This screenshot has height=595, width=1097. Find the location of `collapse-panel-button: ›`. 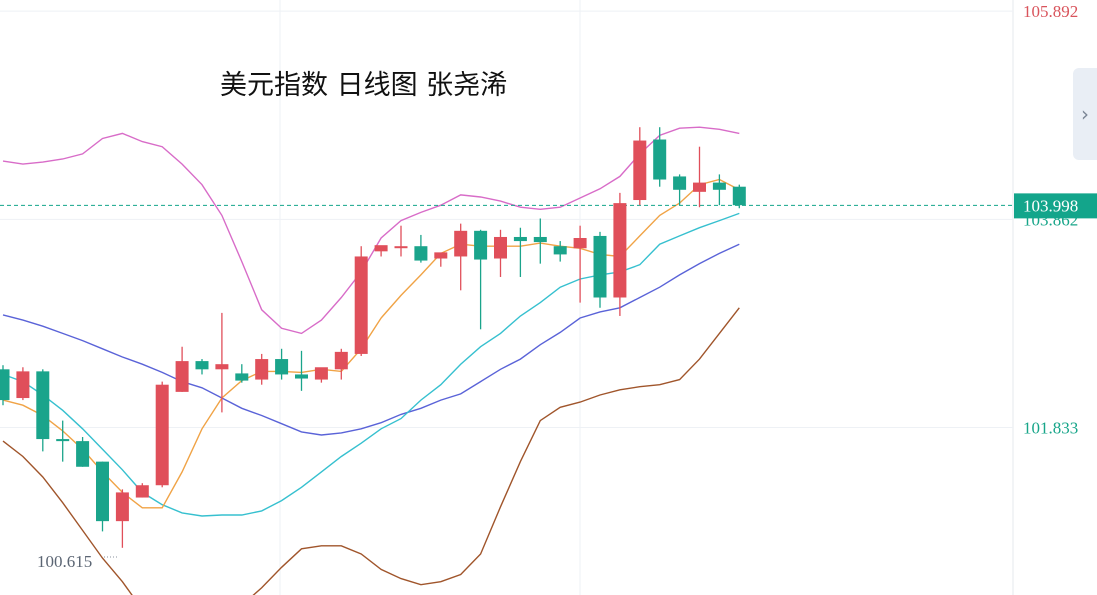

collapse-panel-button: › is located at coordinates (1085, 114).